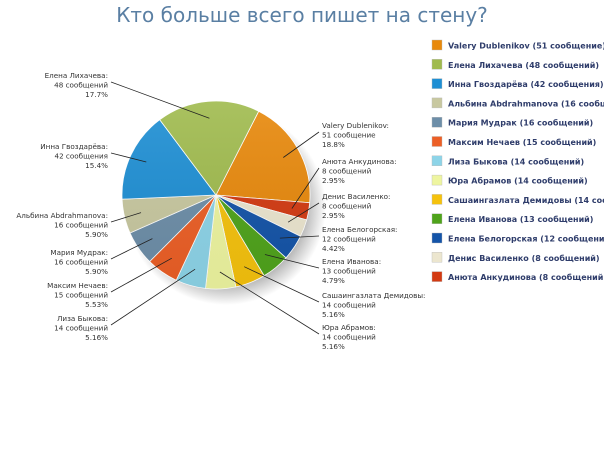 This screenshot has width=604, height=453. Describe the element at coordinates (79, 262) in the screenshot. I see `slice-label: Мария Мудрак: 16 сообщений 5.90%` at that location.